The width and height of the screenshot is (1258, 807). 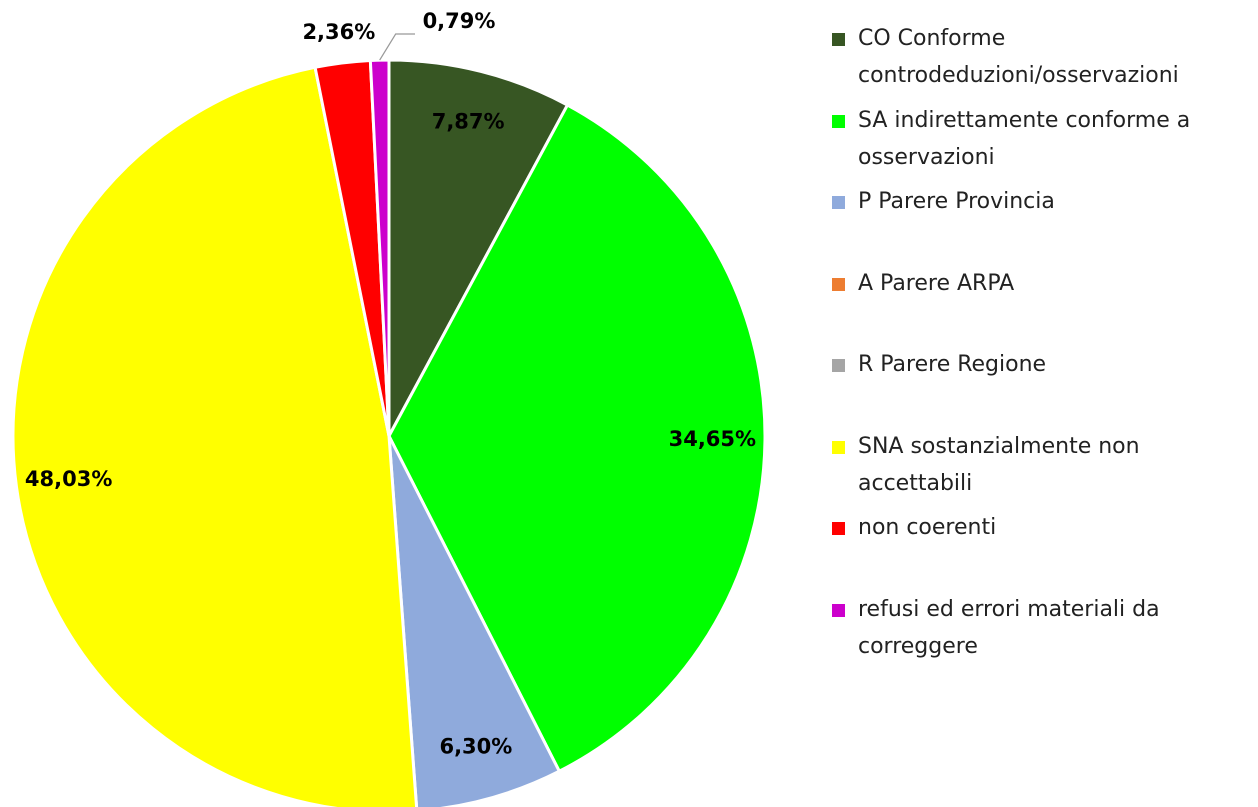 I want to click on legend-item: P Parere Provincia, so click(x=1042, y=224).